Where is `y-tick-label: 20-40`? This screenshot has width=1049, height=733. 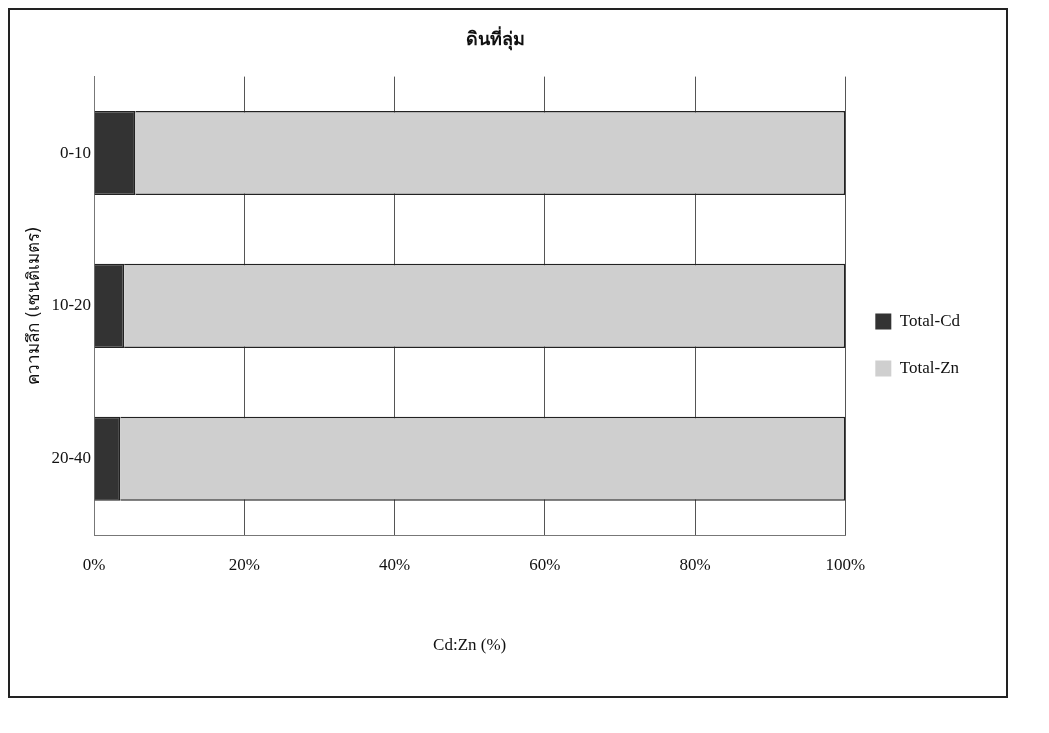
y-tick-label: 20-40 is located at coordinates (71, 458).